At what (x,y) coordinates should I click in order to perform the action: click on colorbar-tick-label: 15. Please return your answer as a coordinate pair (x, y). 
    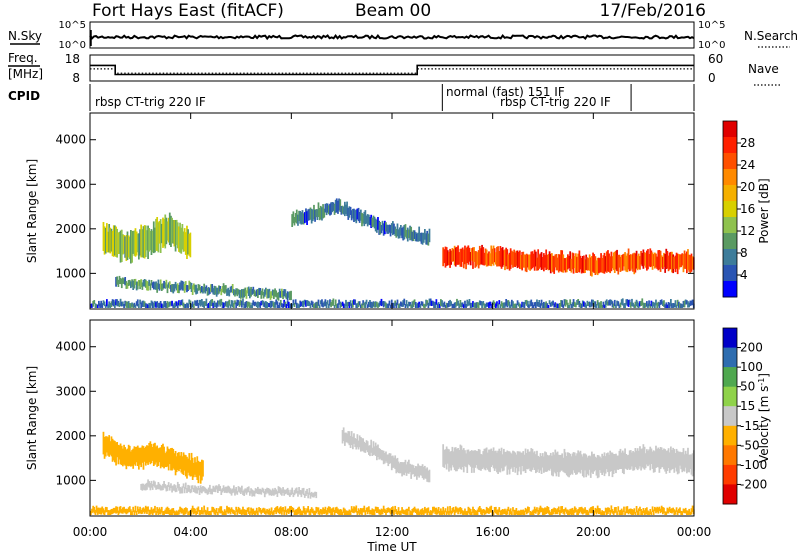
    Looking at the image, I should click on (747, 406).